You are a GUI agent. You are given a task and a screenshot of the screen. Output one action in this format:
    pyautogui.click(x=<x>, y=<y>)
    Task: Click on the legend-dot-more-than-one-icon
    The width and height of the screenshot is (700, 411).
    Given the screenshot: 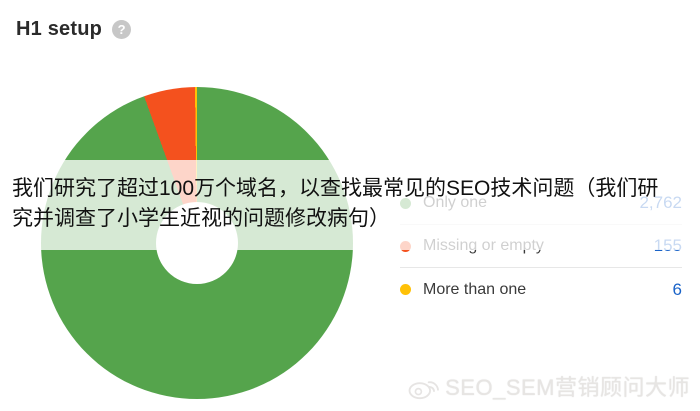 What is the action you would take?
    pyautogui.click(x=405, y=289)
    